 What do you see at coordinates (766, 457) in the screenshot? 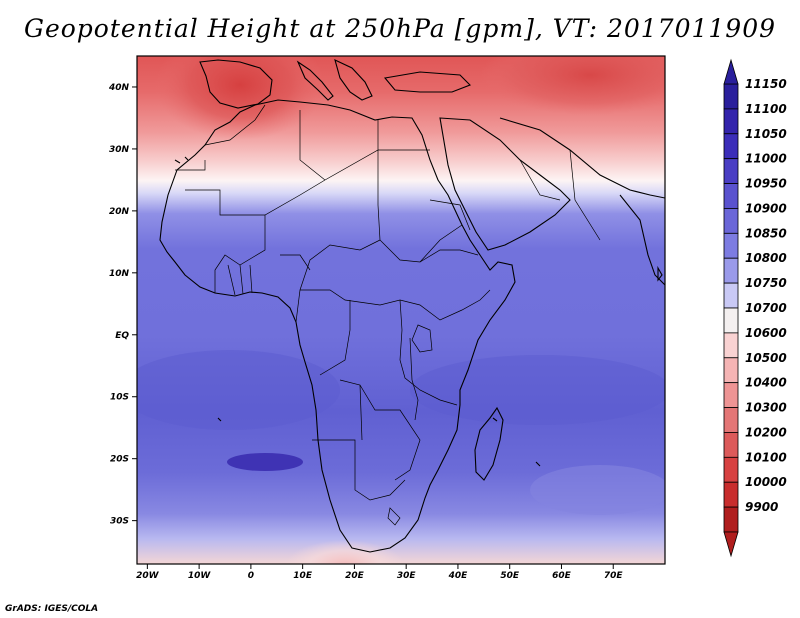
I see `colorbar-label: 10100` at bounding box center [766, 457].